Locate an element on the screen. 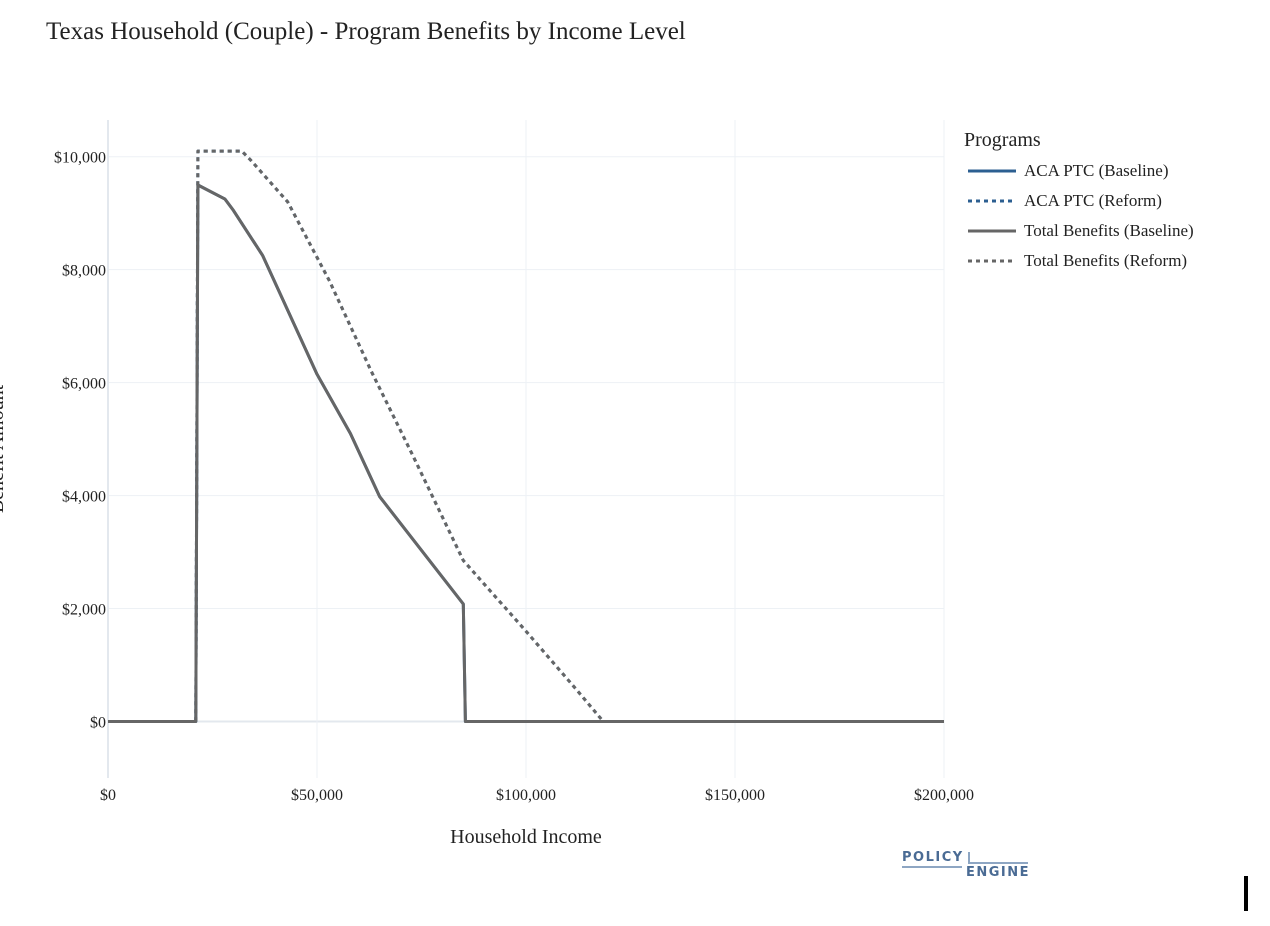 The width and height of the screenshot is (1270, 926). y-tick-label: $4,000 is located at coordinates (84, 497).